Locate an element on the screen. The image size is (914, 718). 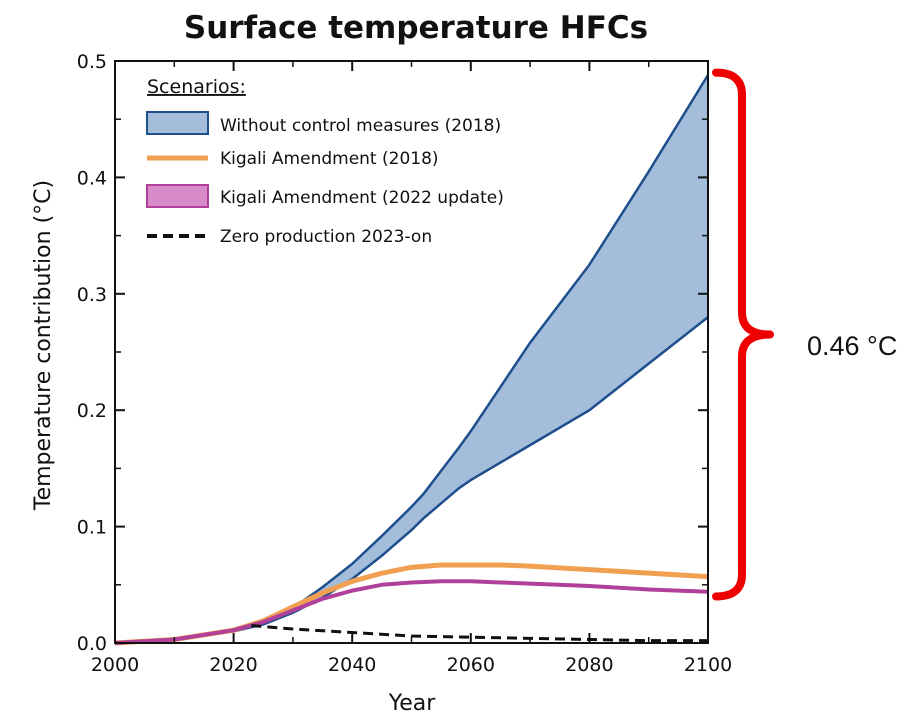
legend-swatch-band is located at coordinates (177, 123).